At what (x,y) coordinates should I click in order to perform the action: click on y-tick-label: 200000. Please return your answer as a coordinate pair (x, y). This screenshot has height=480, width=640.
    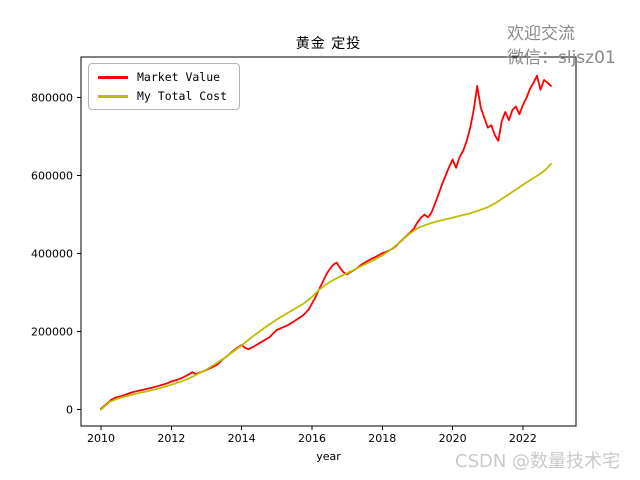
    Looking at the image, I should click on (52, 332).